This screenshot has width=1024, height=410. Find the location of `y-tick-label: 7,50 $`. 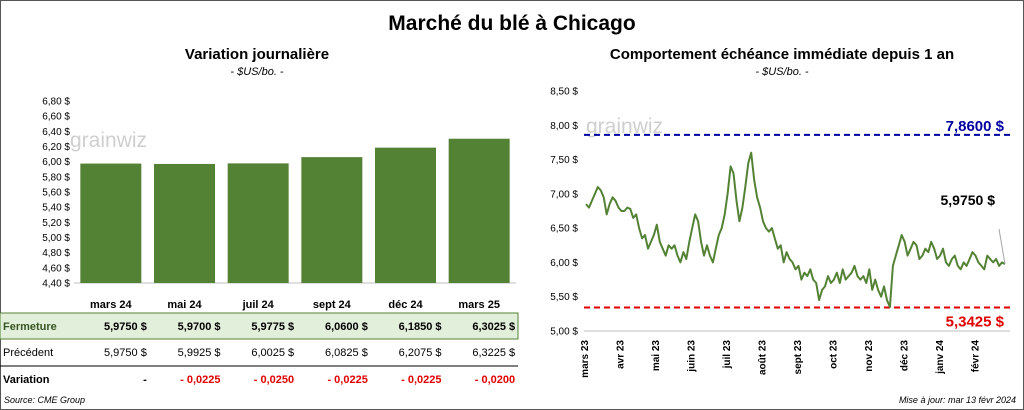

y-tick-label: 7,50 $ is located at coordinates (564, 160).